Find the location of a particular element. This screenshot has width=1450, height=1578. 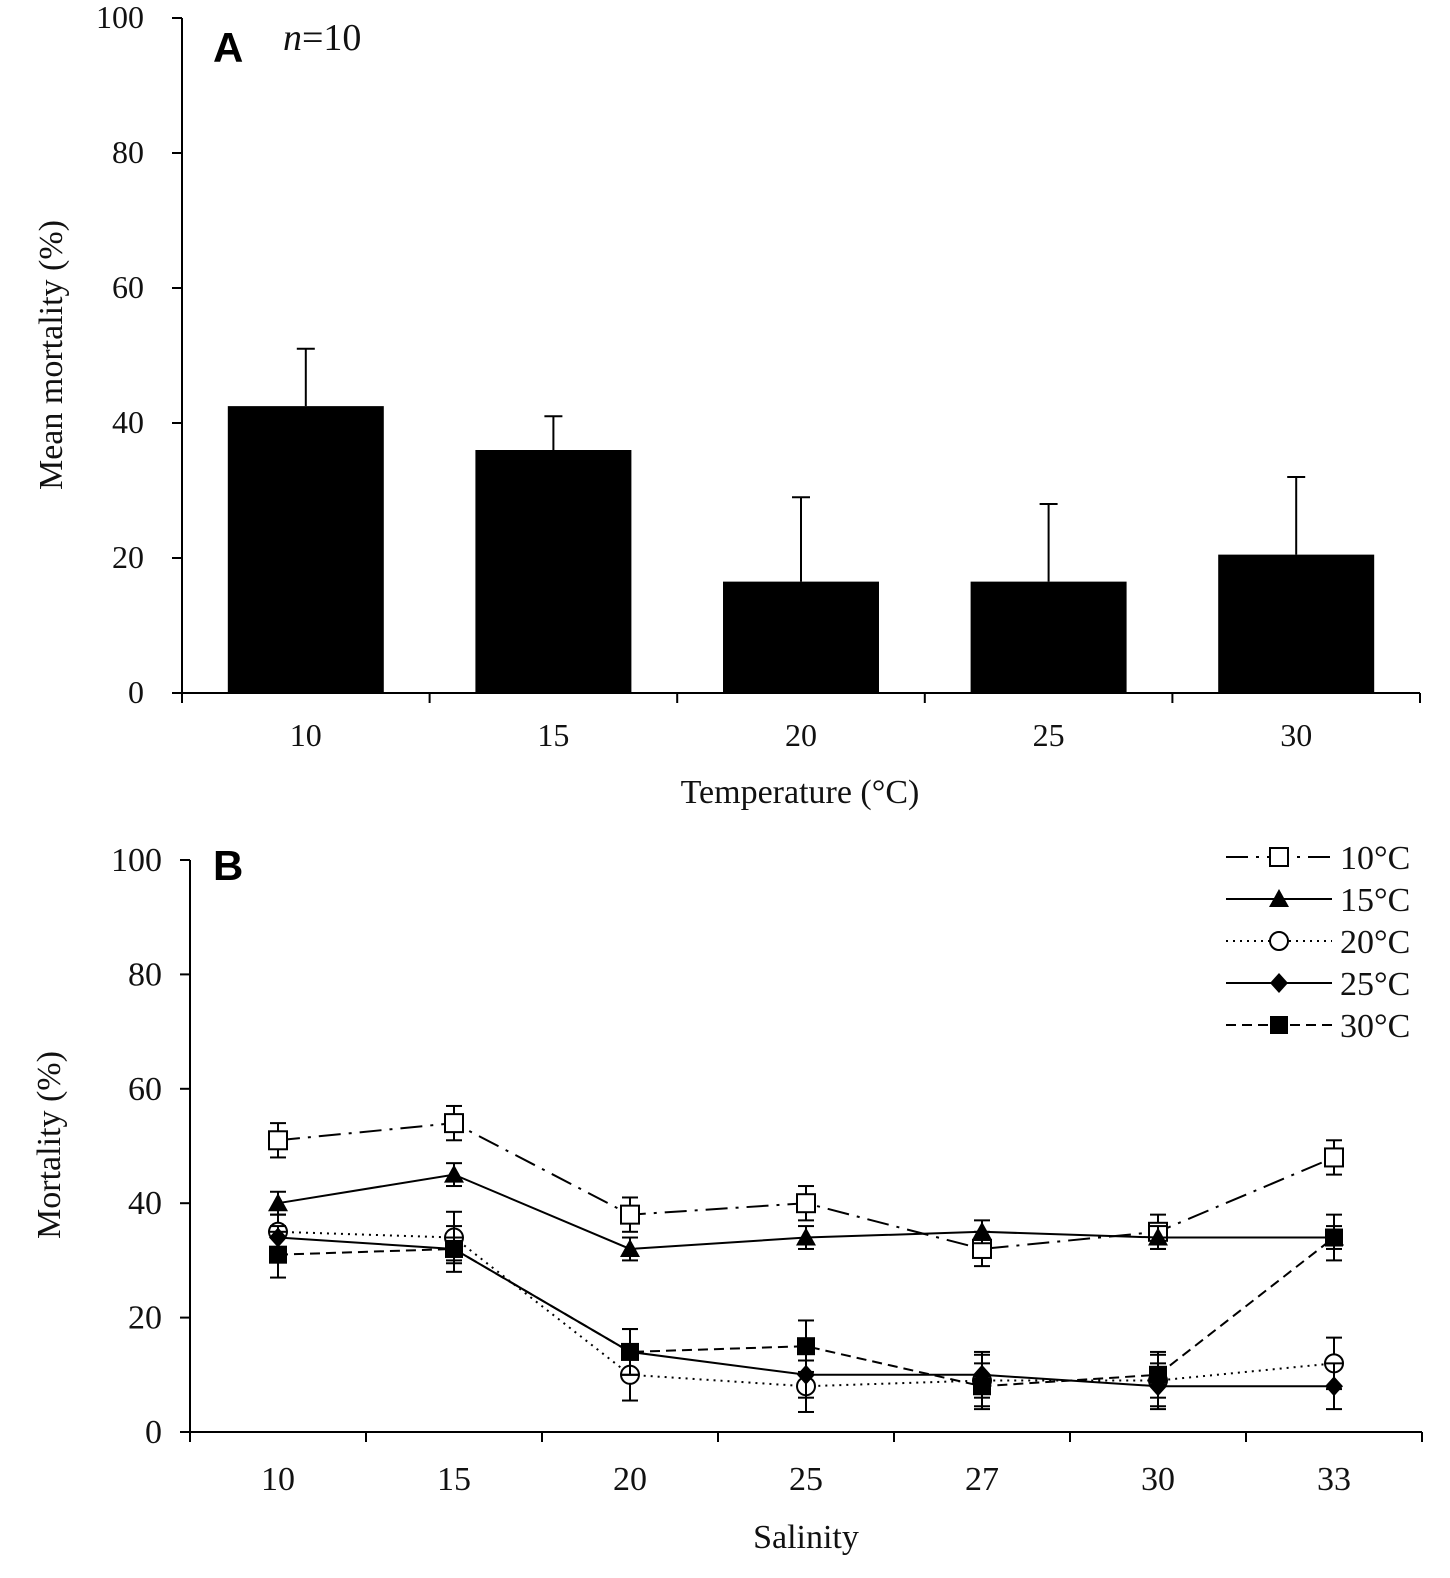

legend-entry: 25°C is located at coordinates (1318, 984).